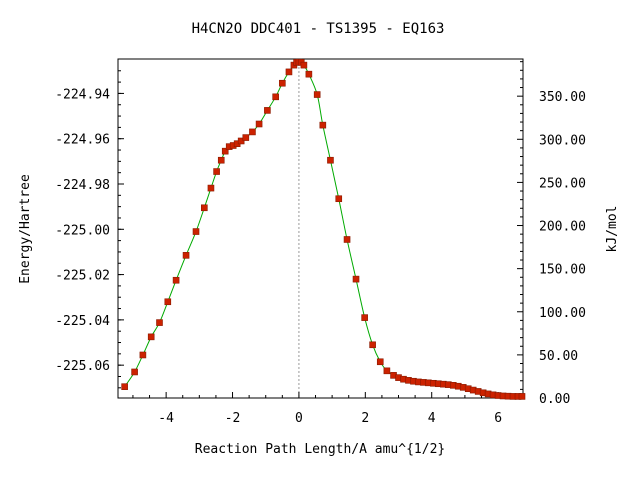  What do you see at coordinates (82, 140) in the screenshot?
I see `y-tick-label: -224.96` at bounding box center [82, 140].